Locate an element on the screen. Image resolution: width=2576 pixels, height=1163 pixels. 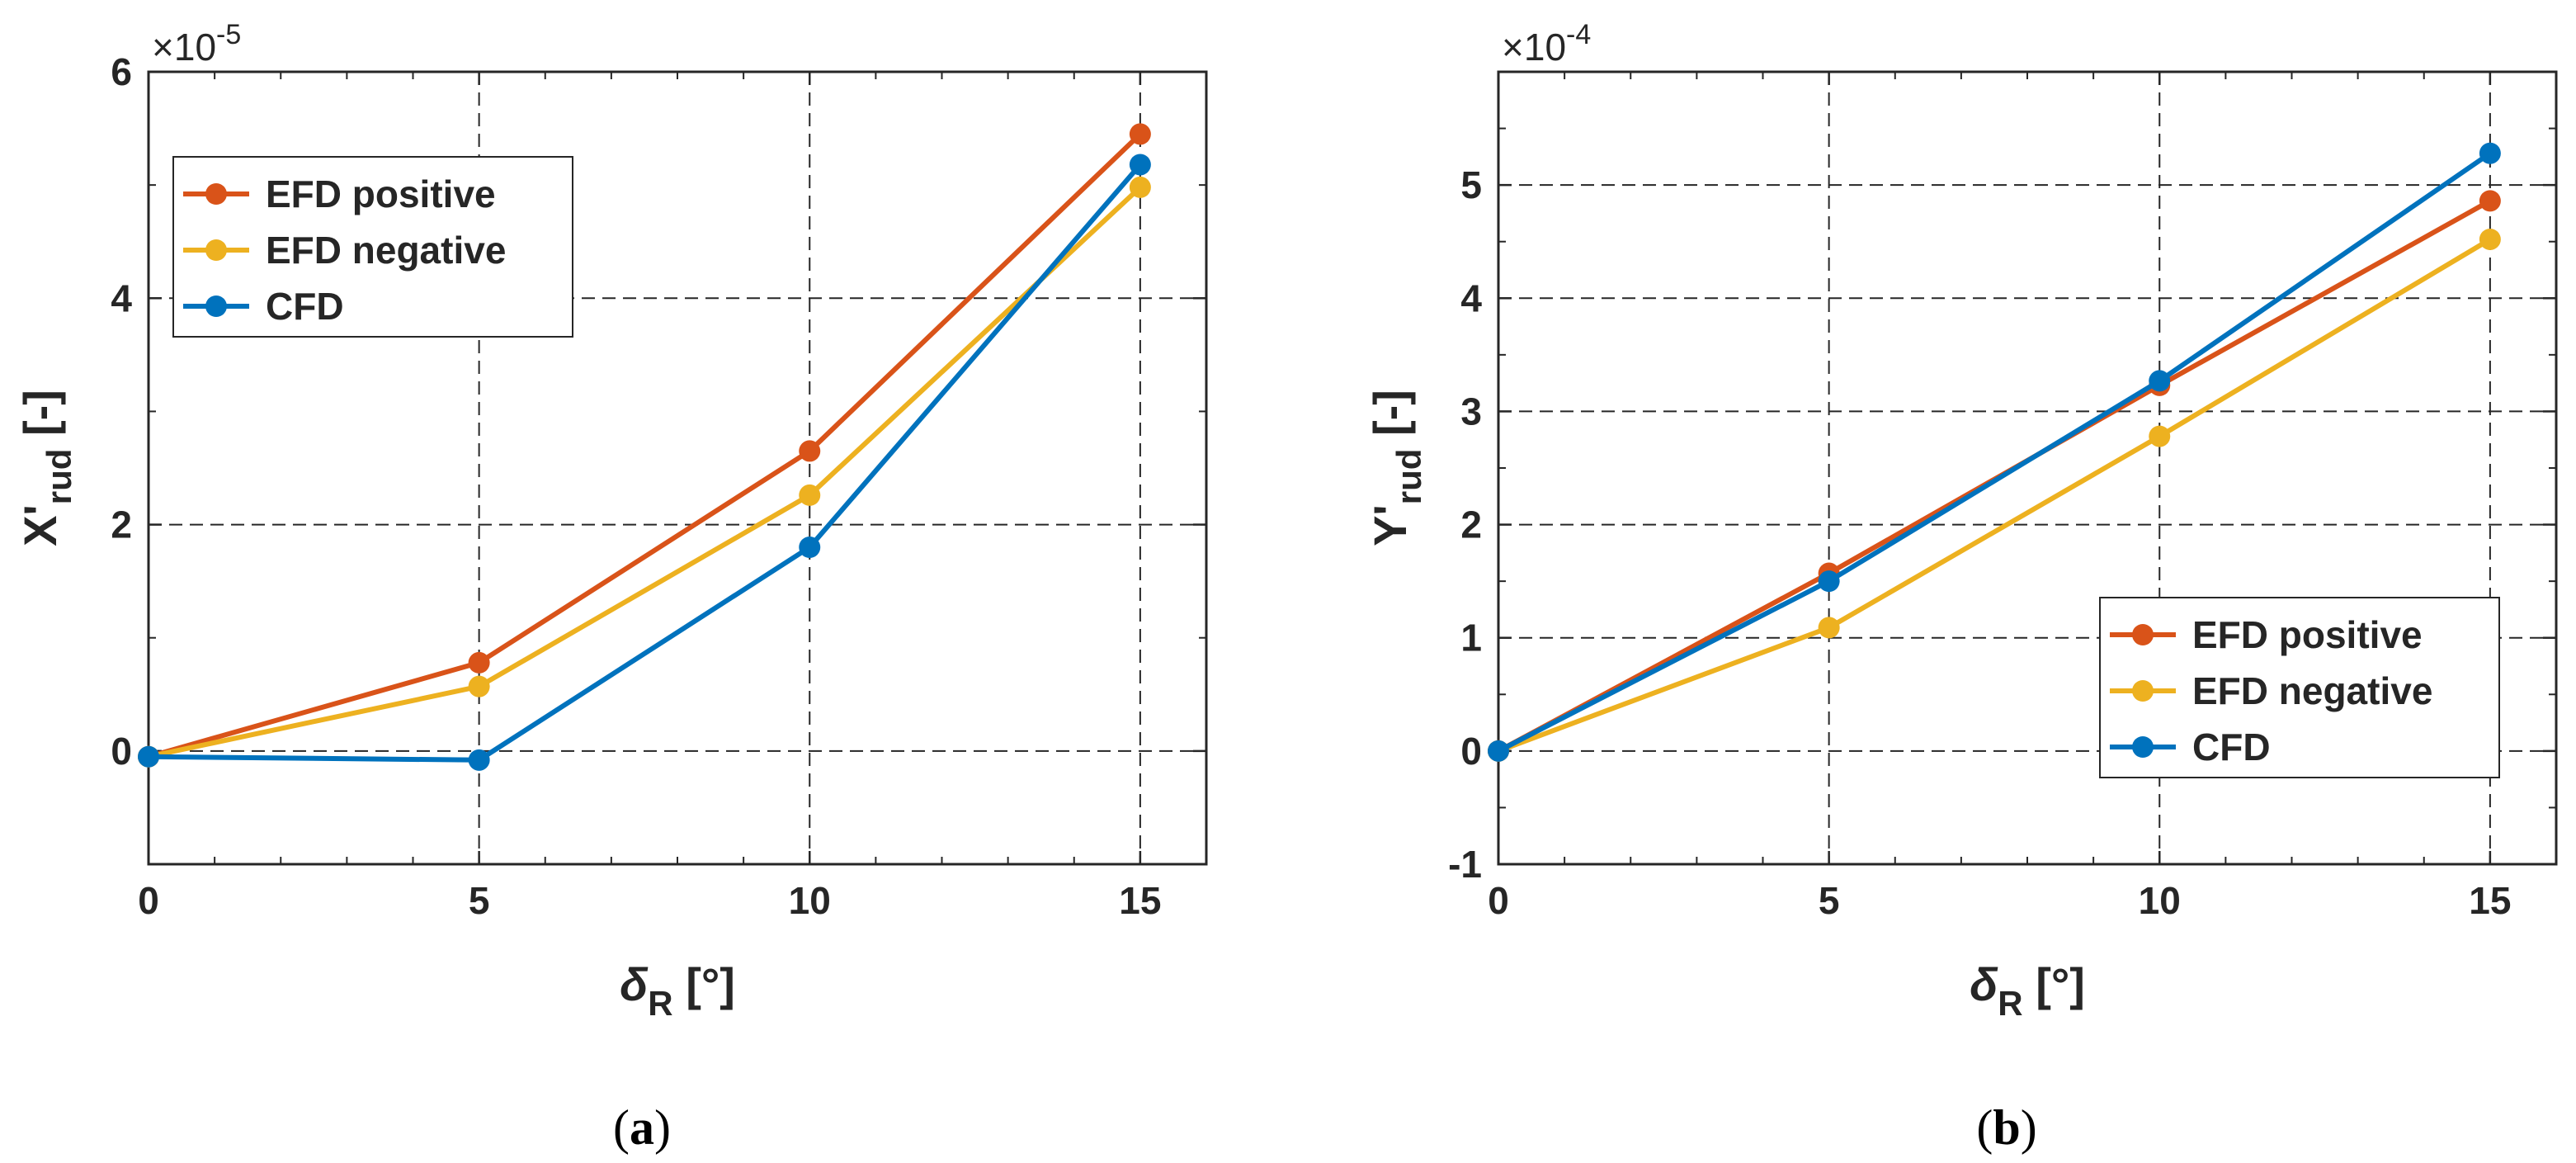
chart2-x-tick-label-3: 15 is located at coordinates (2490, 900).